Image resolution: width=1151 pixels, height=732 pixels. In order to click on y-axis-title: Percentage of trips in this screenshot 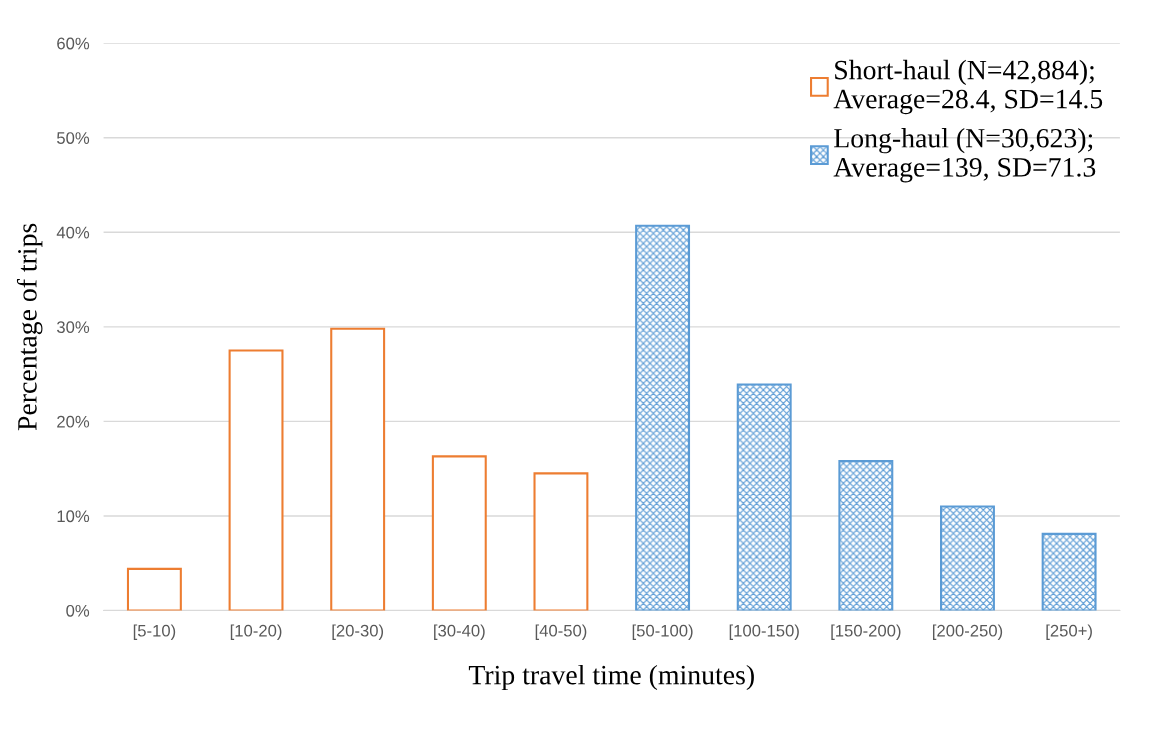, I will do `click(29, 327)`.